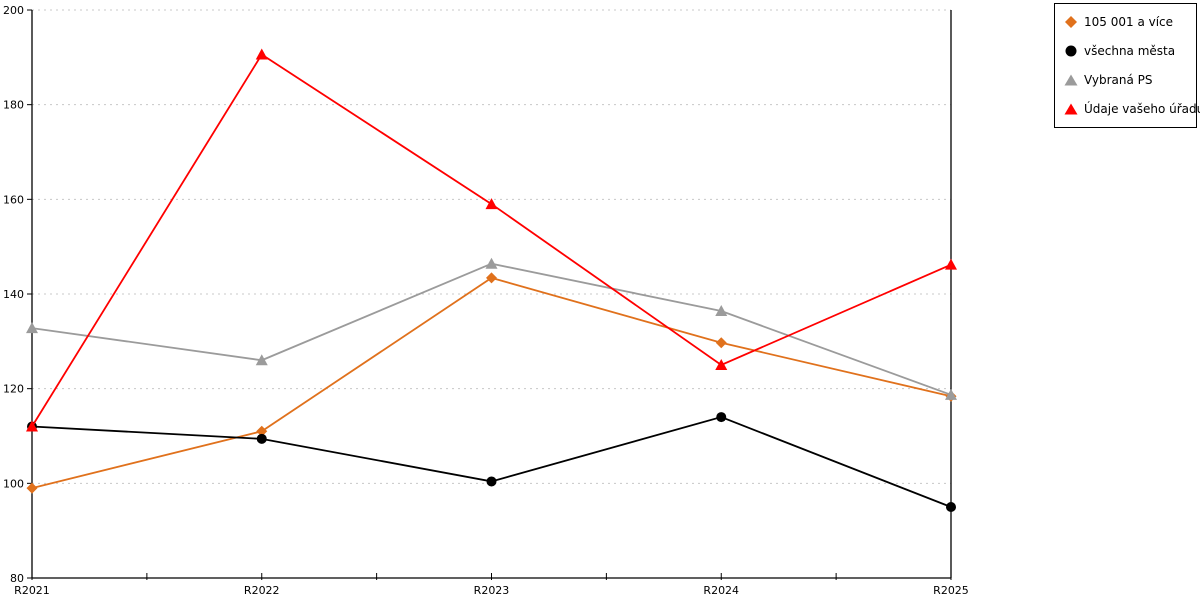 The image size is (1200, 600). Describe the element at coordinates (261, 438) in the screenshot. I see `data-point-s1-R2022` at that location.